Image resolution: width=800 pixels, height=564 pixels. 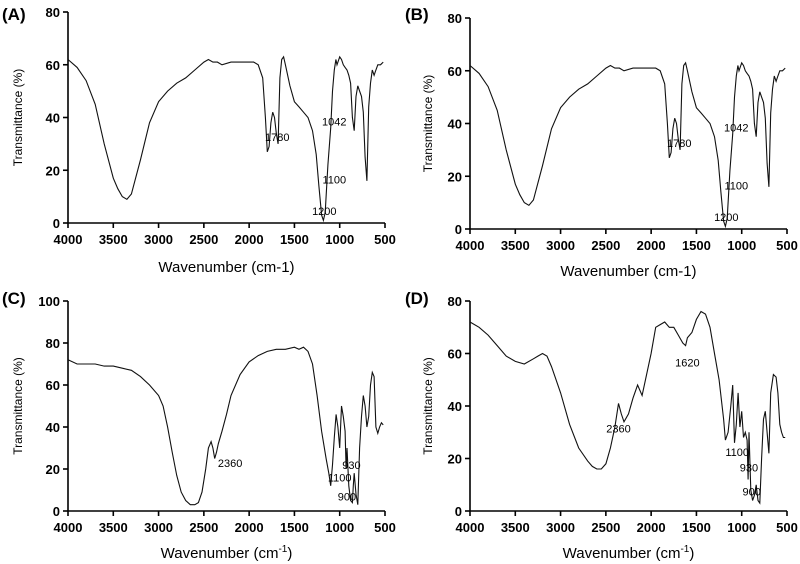 What do you see at coordinates (417, 14) in the screenshot?
I see `panel-label: (B)` at bounding box center [417, 14].